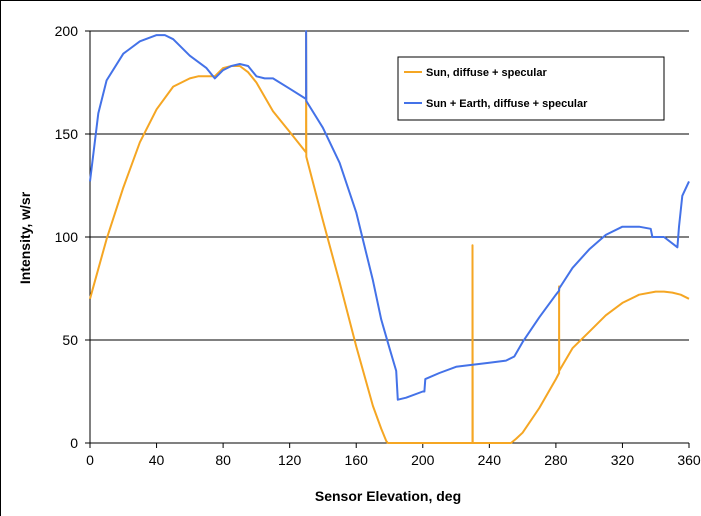 This screenshot has height=516, width=701. Describe the element at coordinates (290, 460) in the screenshot. I see `x-tick-label-120: 120` at that location.